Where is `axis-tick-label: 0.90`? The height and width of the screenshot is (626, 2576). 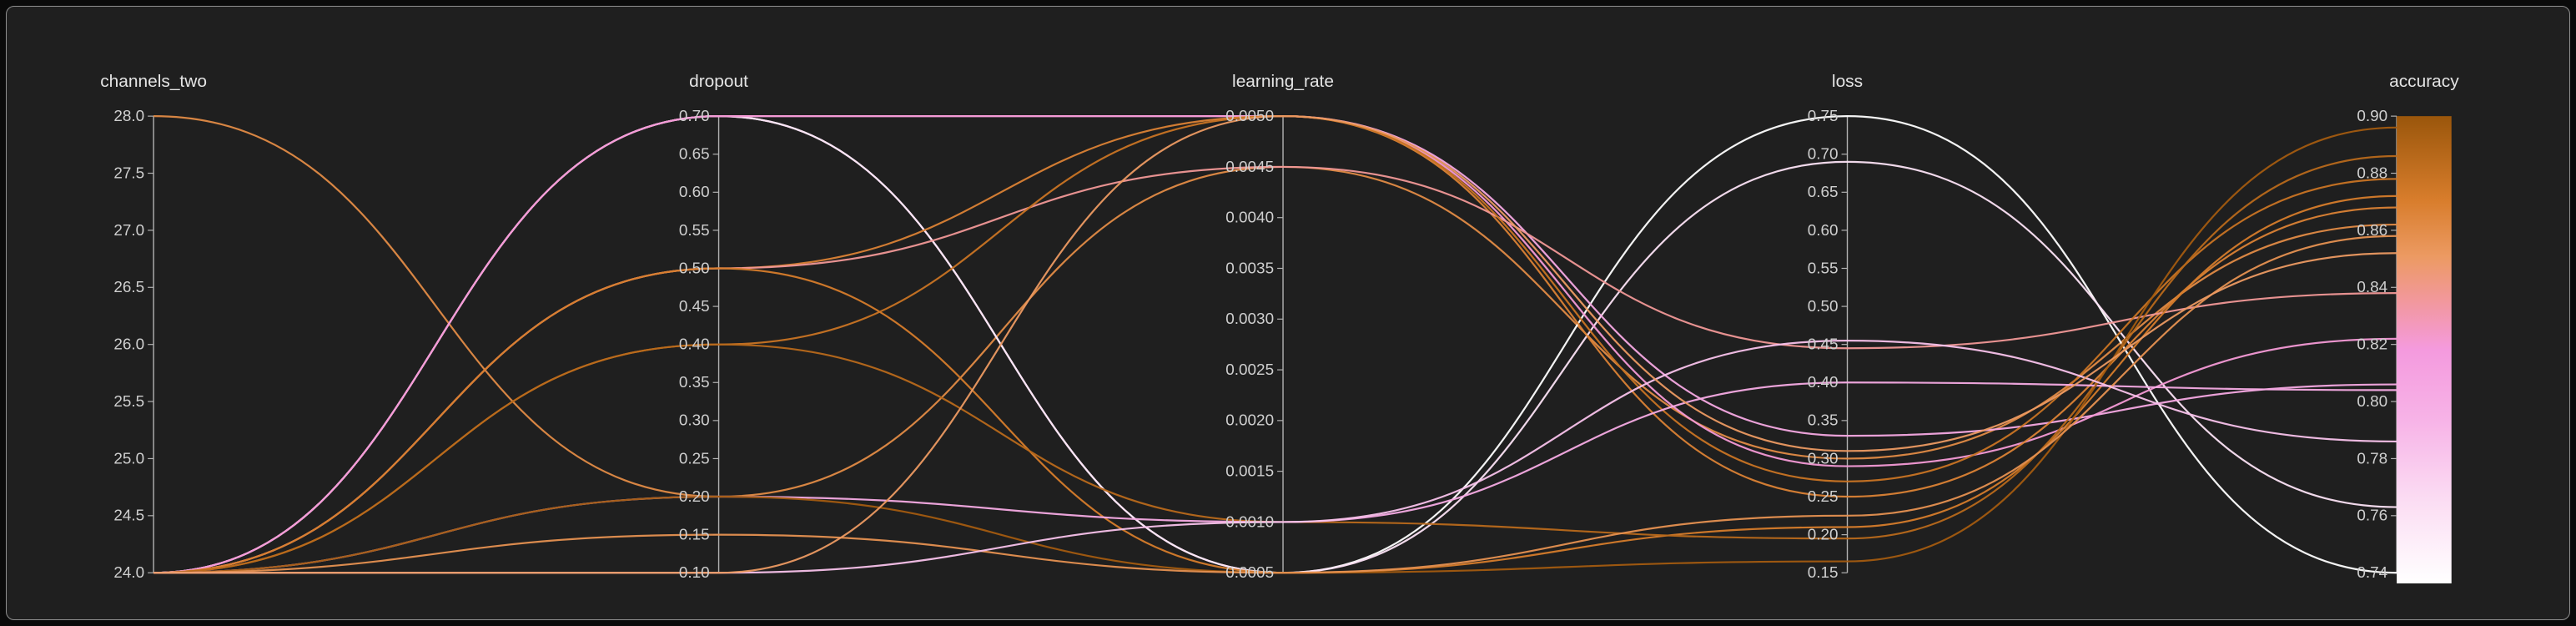
axis-tick-label: 0.90 is located at coordinates (2372, 115).